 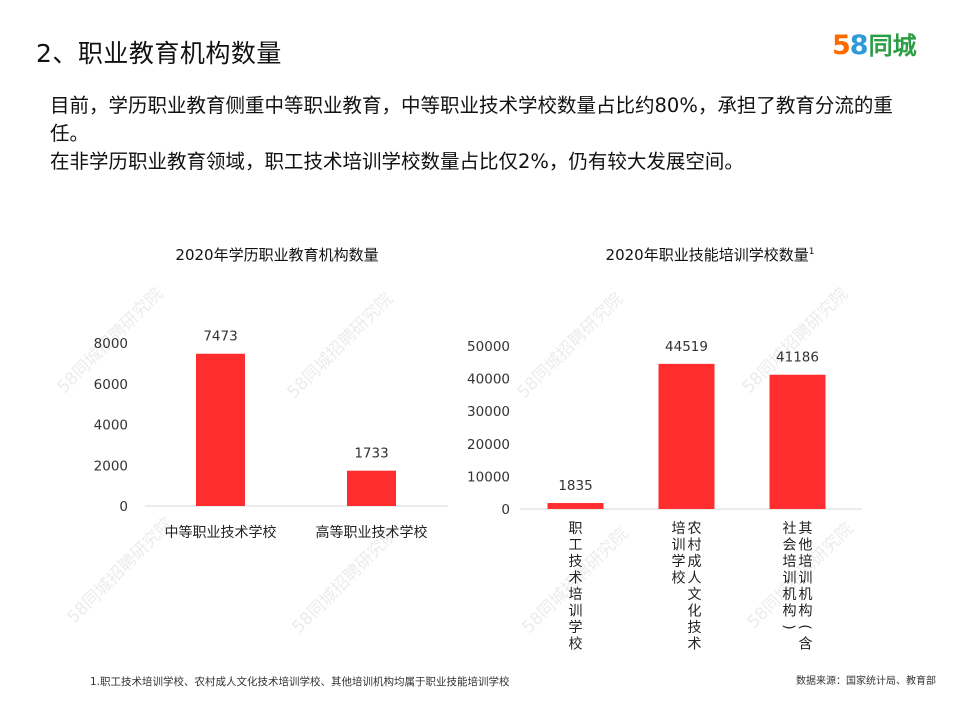 I want to click on x-tick-label-char: 村, so click(x=695, y=546).